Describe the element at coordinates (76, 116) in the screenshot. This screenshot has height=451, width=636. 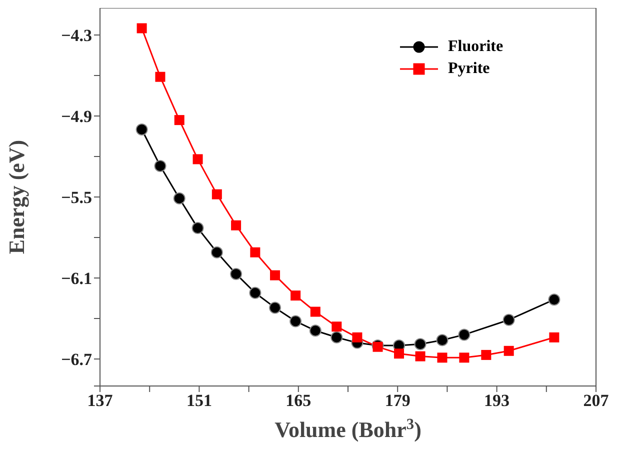
I see `y-tick-label: −4.9` at that location.